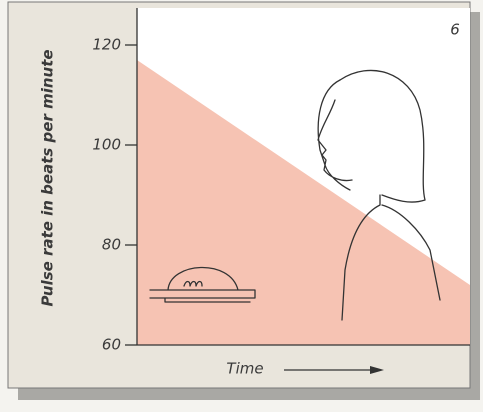  What do you see at coordinates (335, 135) in the screenshot?
I see `woman-face` at bounding box center [335, 135].